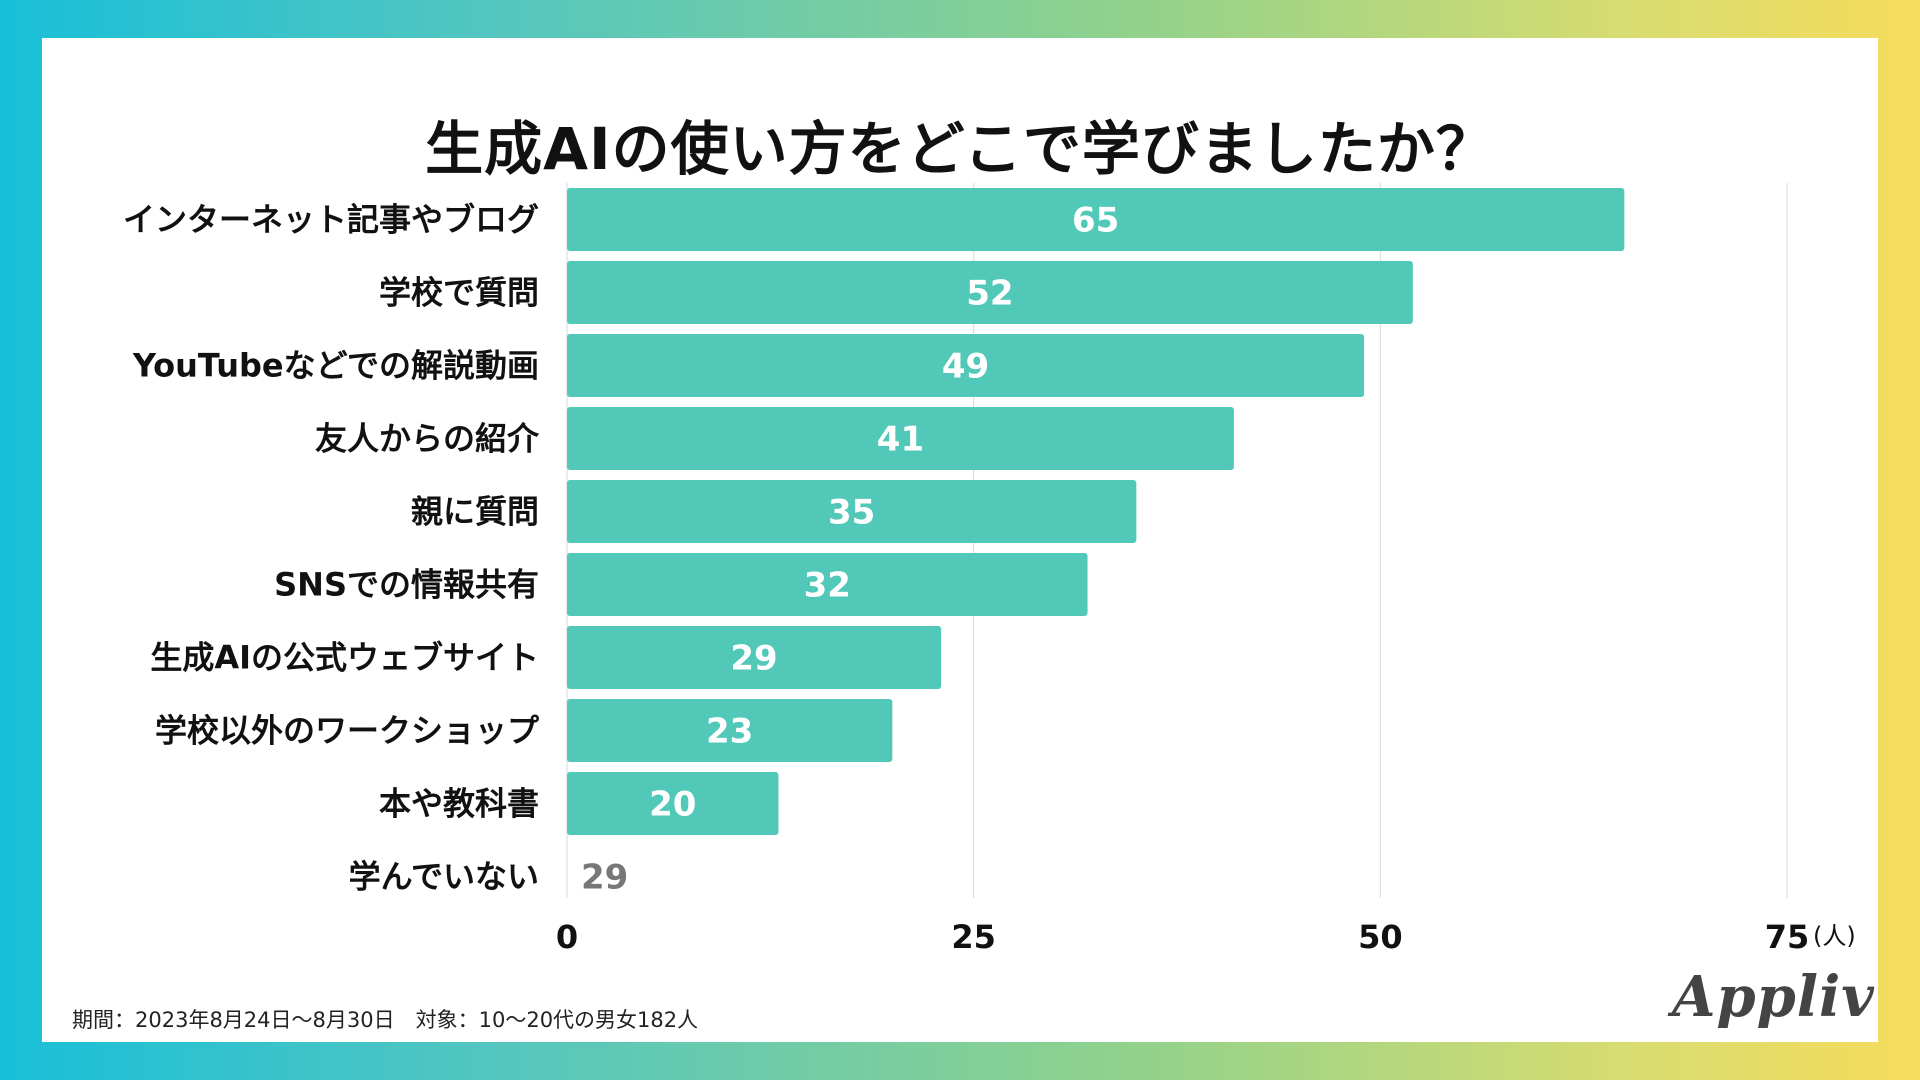  Describe the element at coordinates (344, 658) in the screenshot. I see `category-label: 生成AIの公式ウェブサイト` at that location.